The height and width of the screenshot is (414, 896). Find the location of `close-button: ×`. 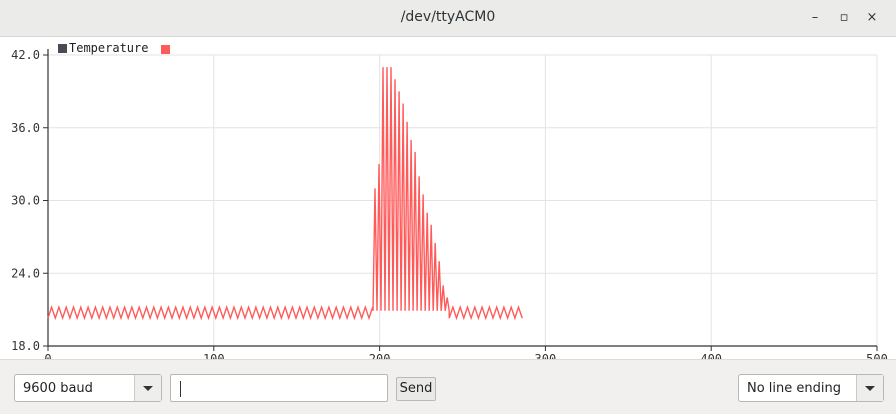

close-button: × is located at coordinates (872, 17).